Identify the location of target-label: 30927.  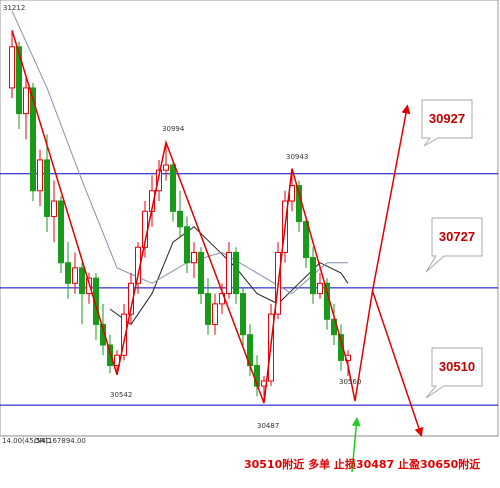
(447, 118).